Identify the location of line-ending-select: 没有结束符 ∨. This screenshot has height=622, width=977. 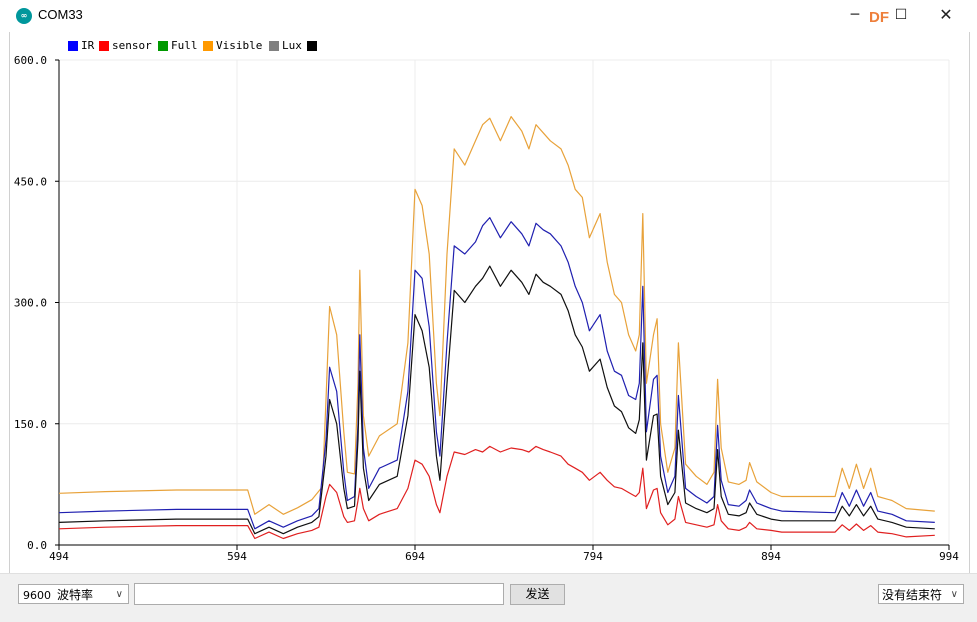
(921, 594).